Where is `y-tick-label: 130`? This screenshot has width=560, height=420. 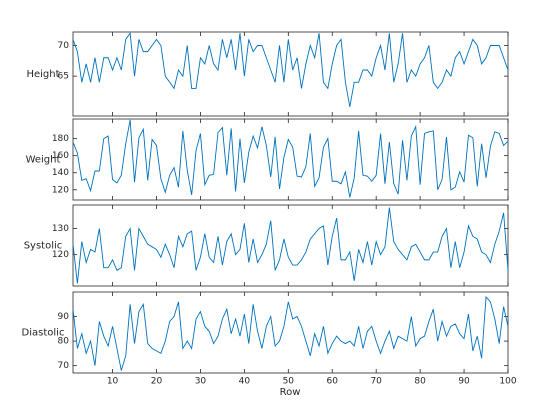
y-tick-label: 130 is located at coordinates (60, 229).